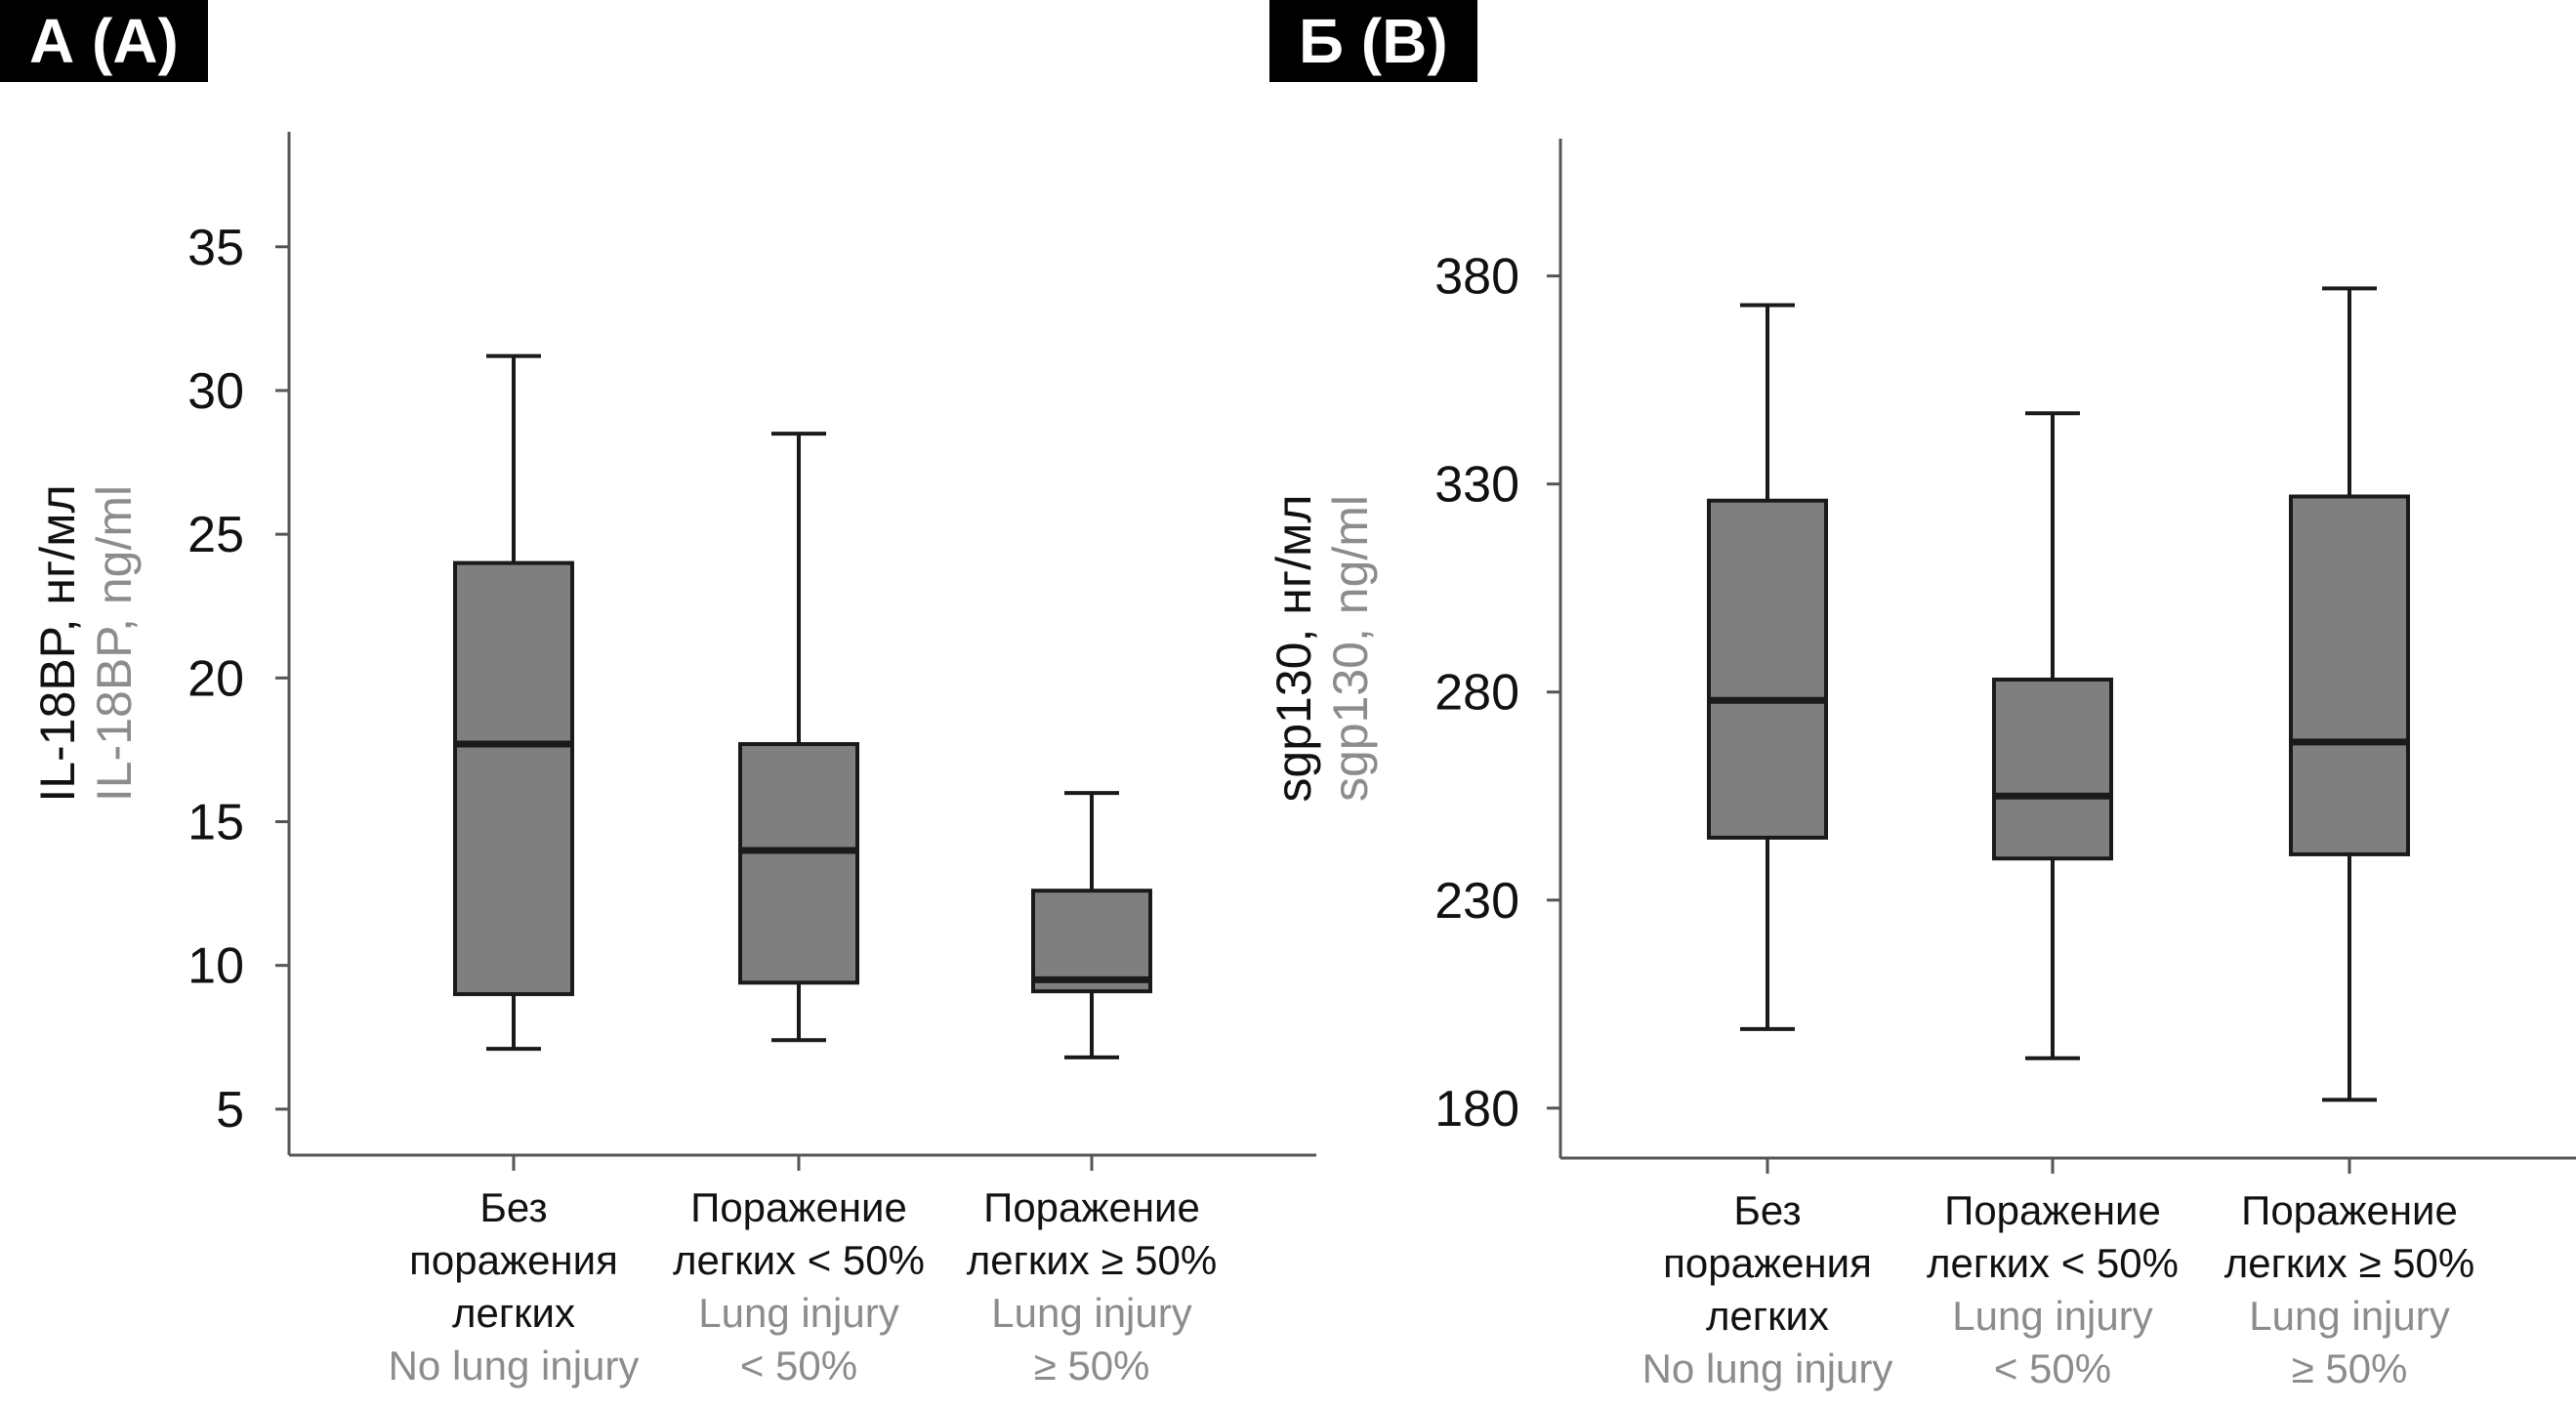 This screenshot has width=2576, height=1409. What do you see at coordinates (1092, 1260) in the screenshot?
I see `panel-a-category-3-label-ru: легких ≥ 50%` at bounding box center [1092, 1260].